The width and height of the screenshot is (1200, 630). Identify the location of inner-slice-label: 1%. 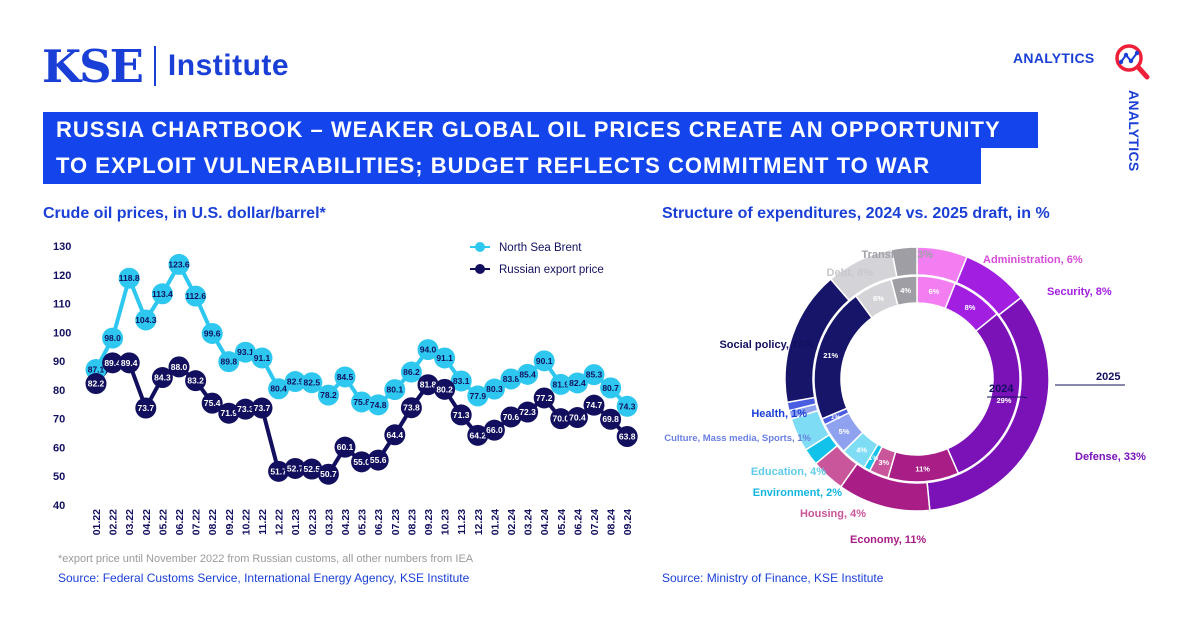
(836, 417).